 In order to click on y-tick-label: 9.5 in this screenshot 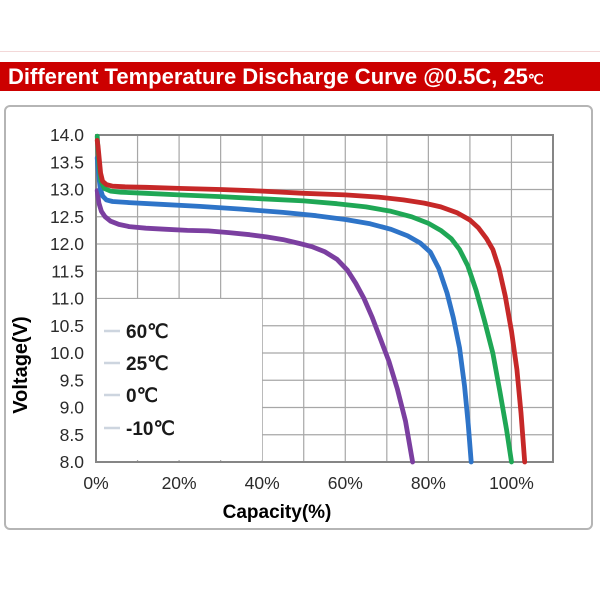, I will do `click(72, 380)`.